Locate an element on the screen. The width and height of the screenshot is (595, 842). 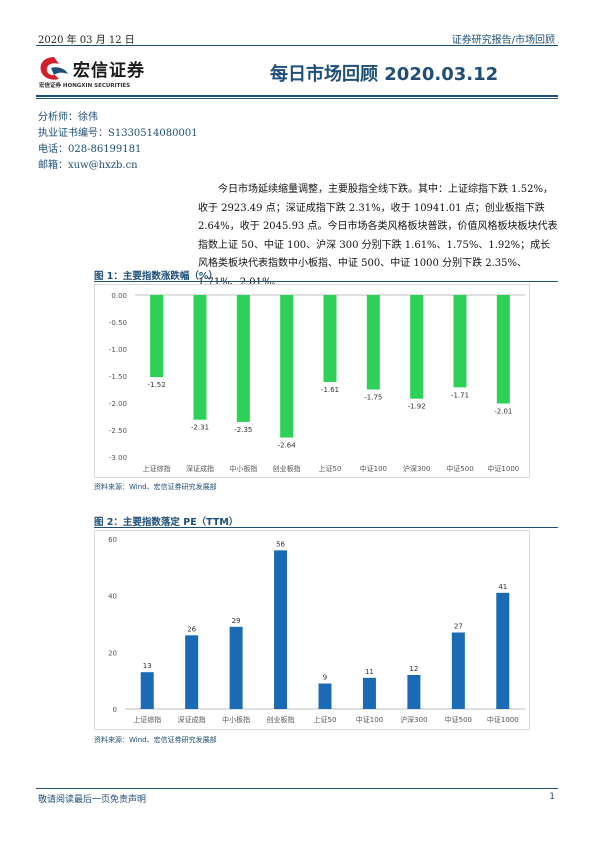
data-label: -1.52 is located at coordinates (157, 385).